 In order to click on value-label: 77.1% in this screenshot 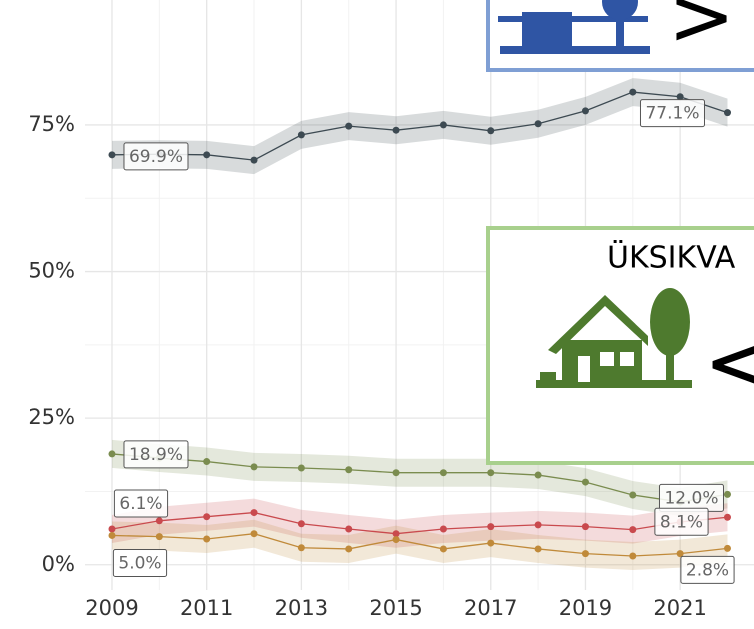, I will do `click(672, 113)`.